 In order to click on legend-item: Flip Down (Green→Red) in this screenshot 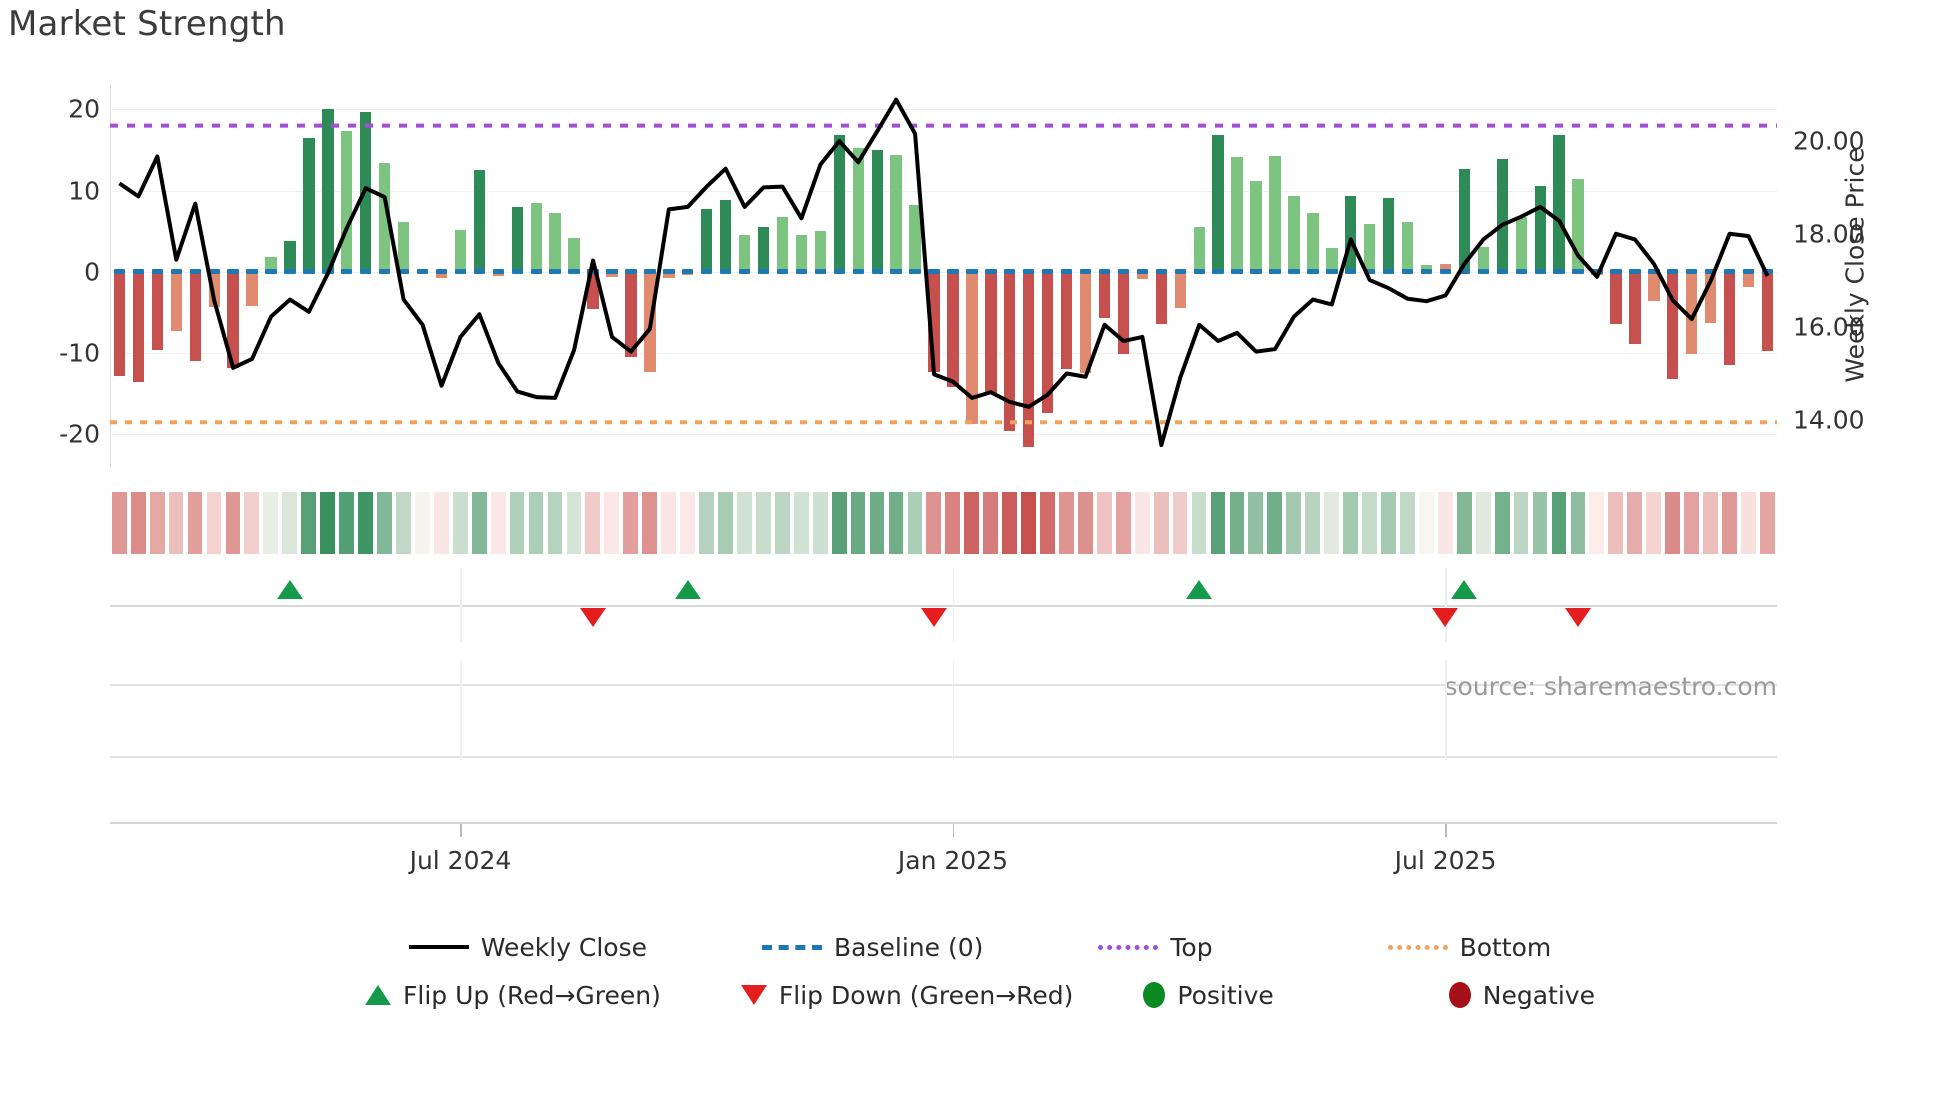, I will do `click(907, 995)`.